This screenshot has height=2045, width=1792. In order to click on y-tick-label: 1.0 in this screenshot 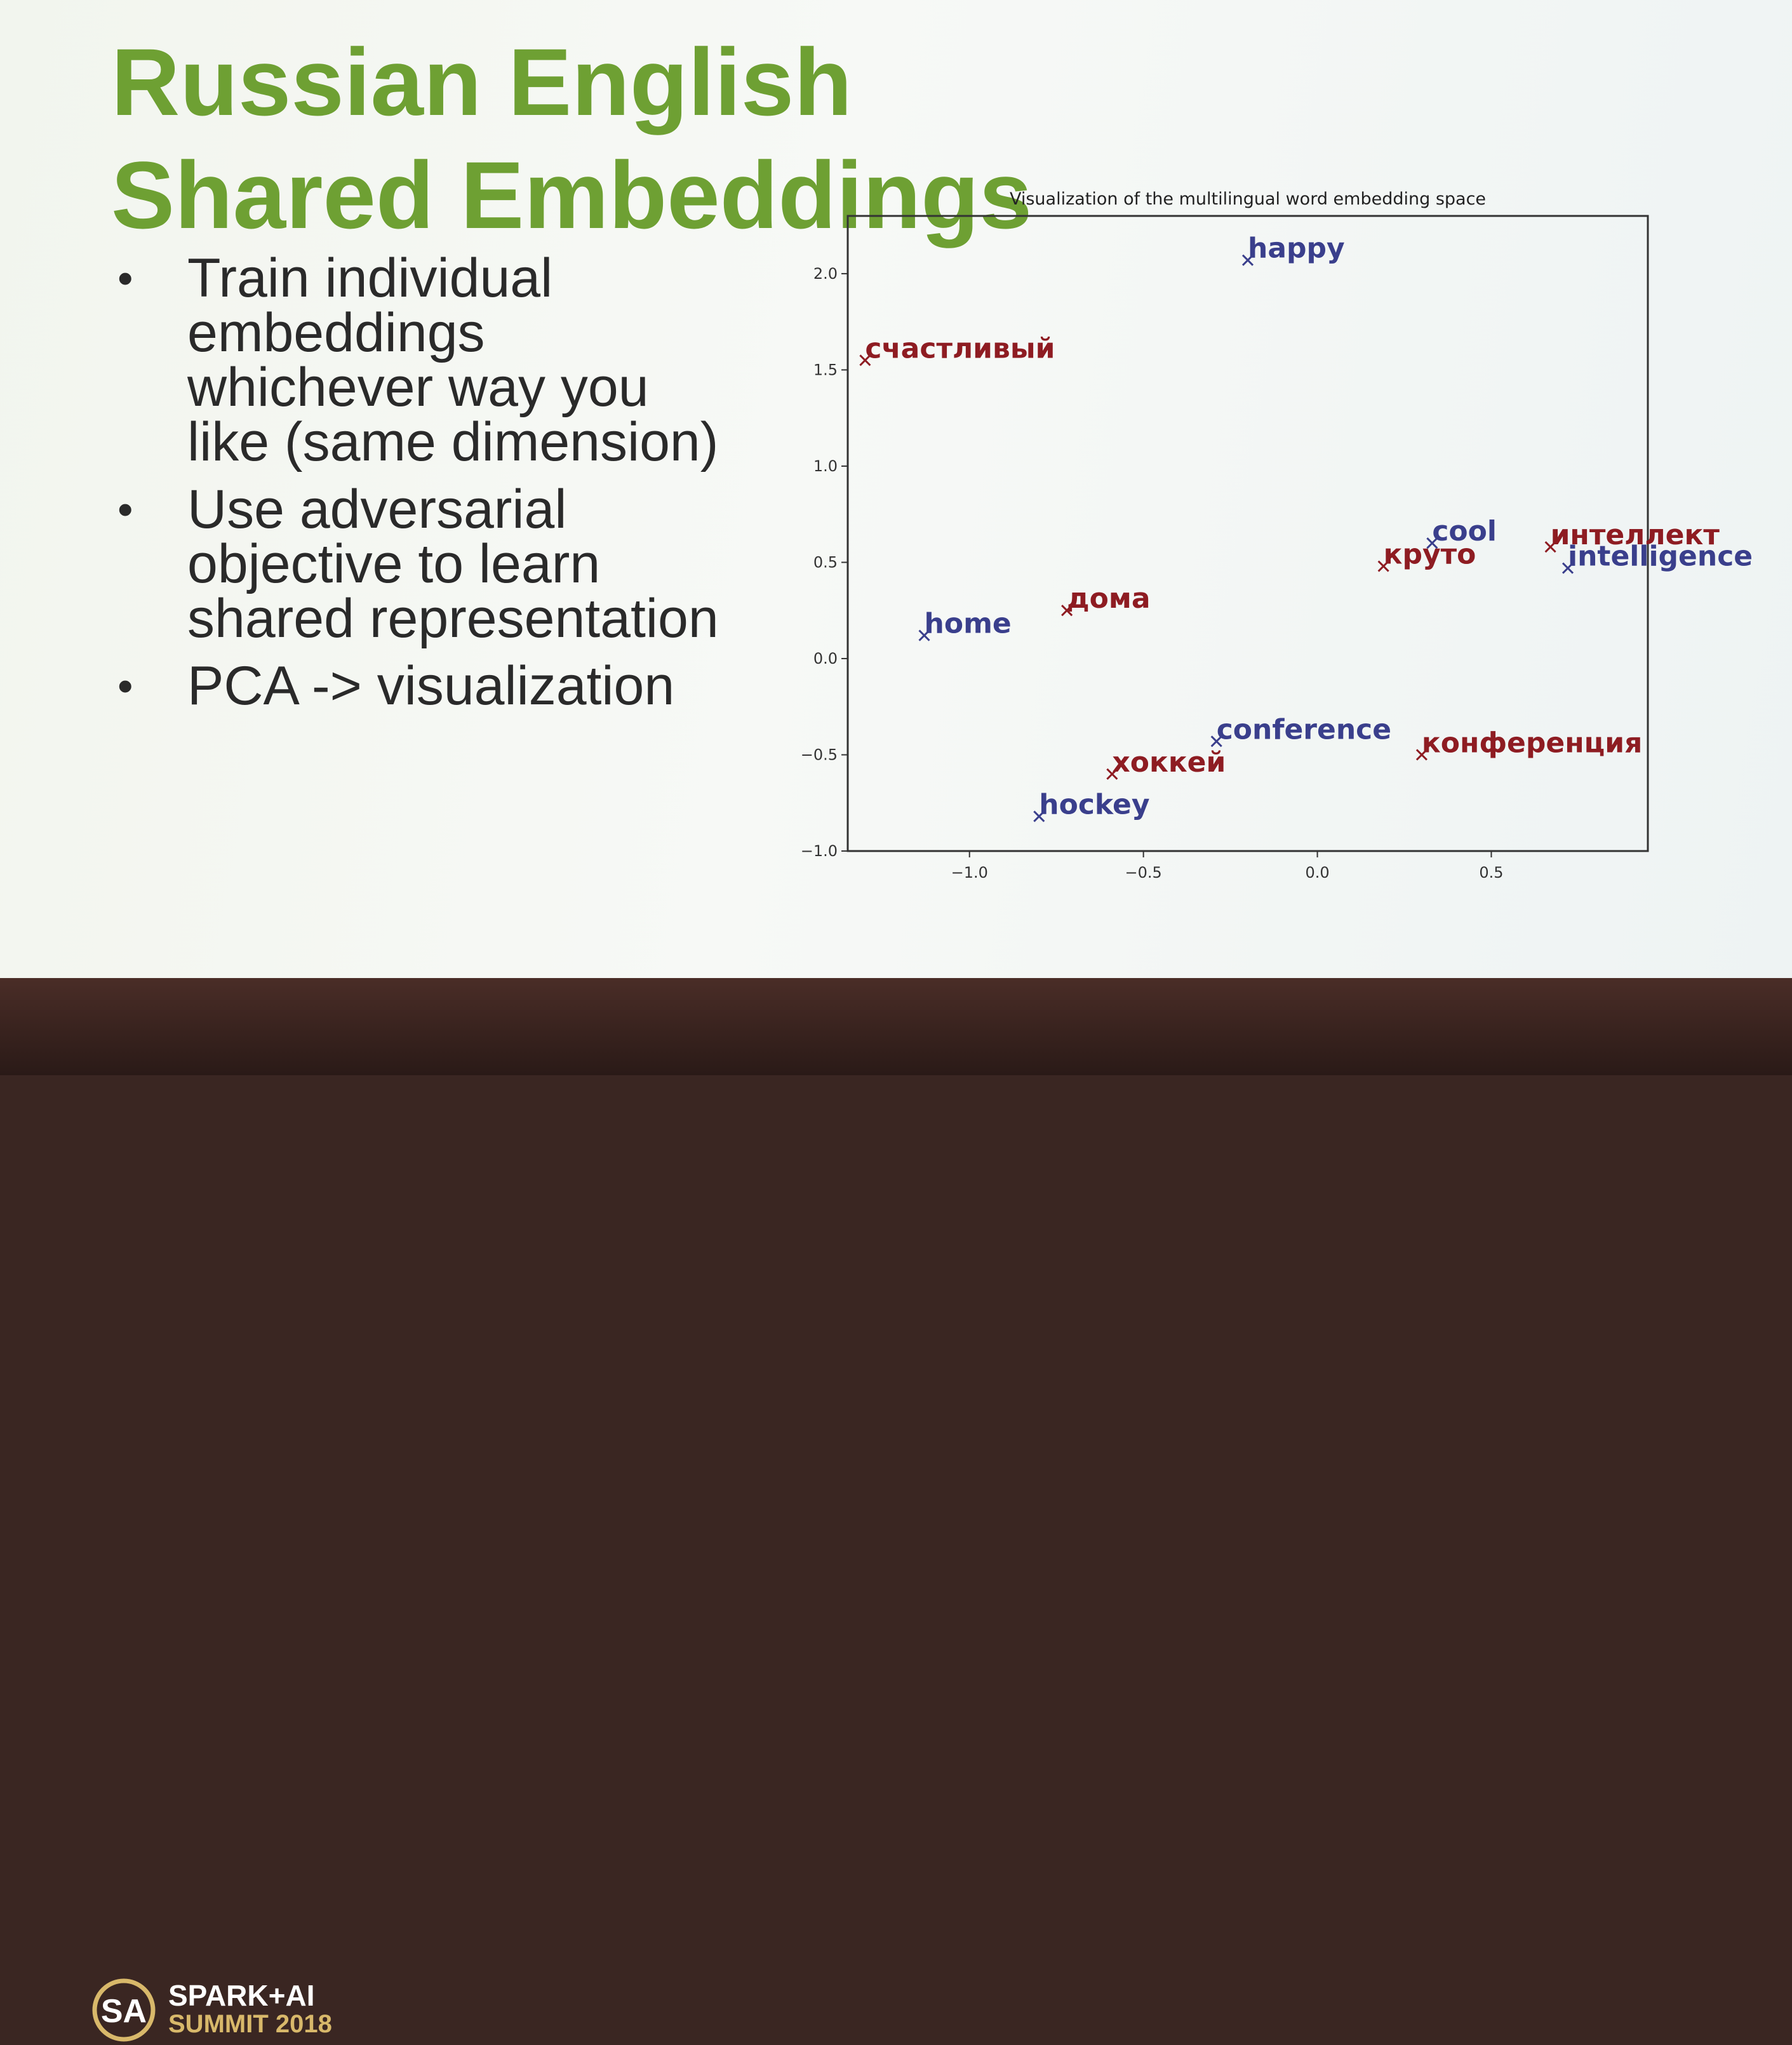, I will do `click(825, 466)`.